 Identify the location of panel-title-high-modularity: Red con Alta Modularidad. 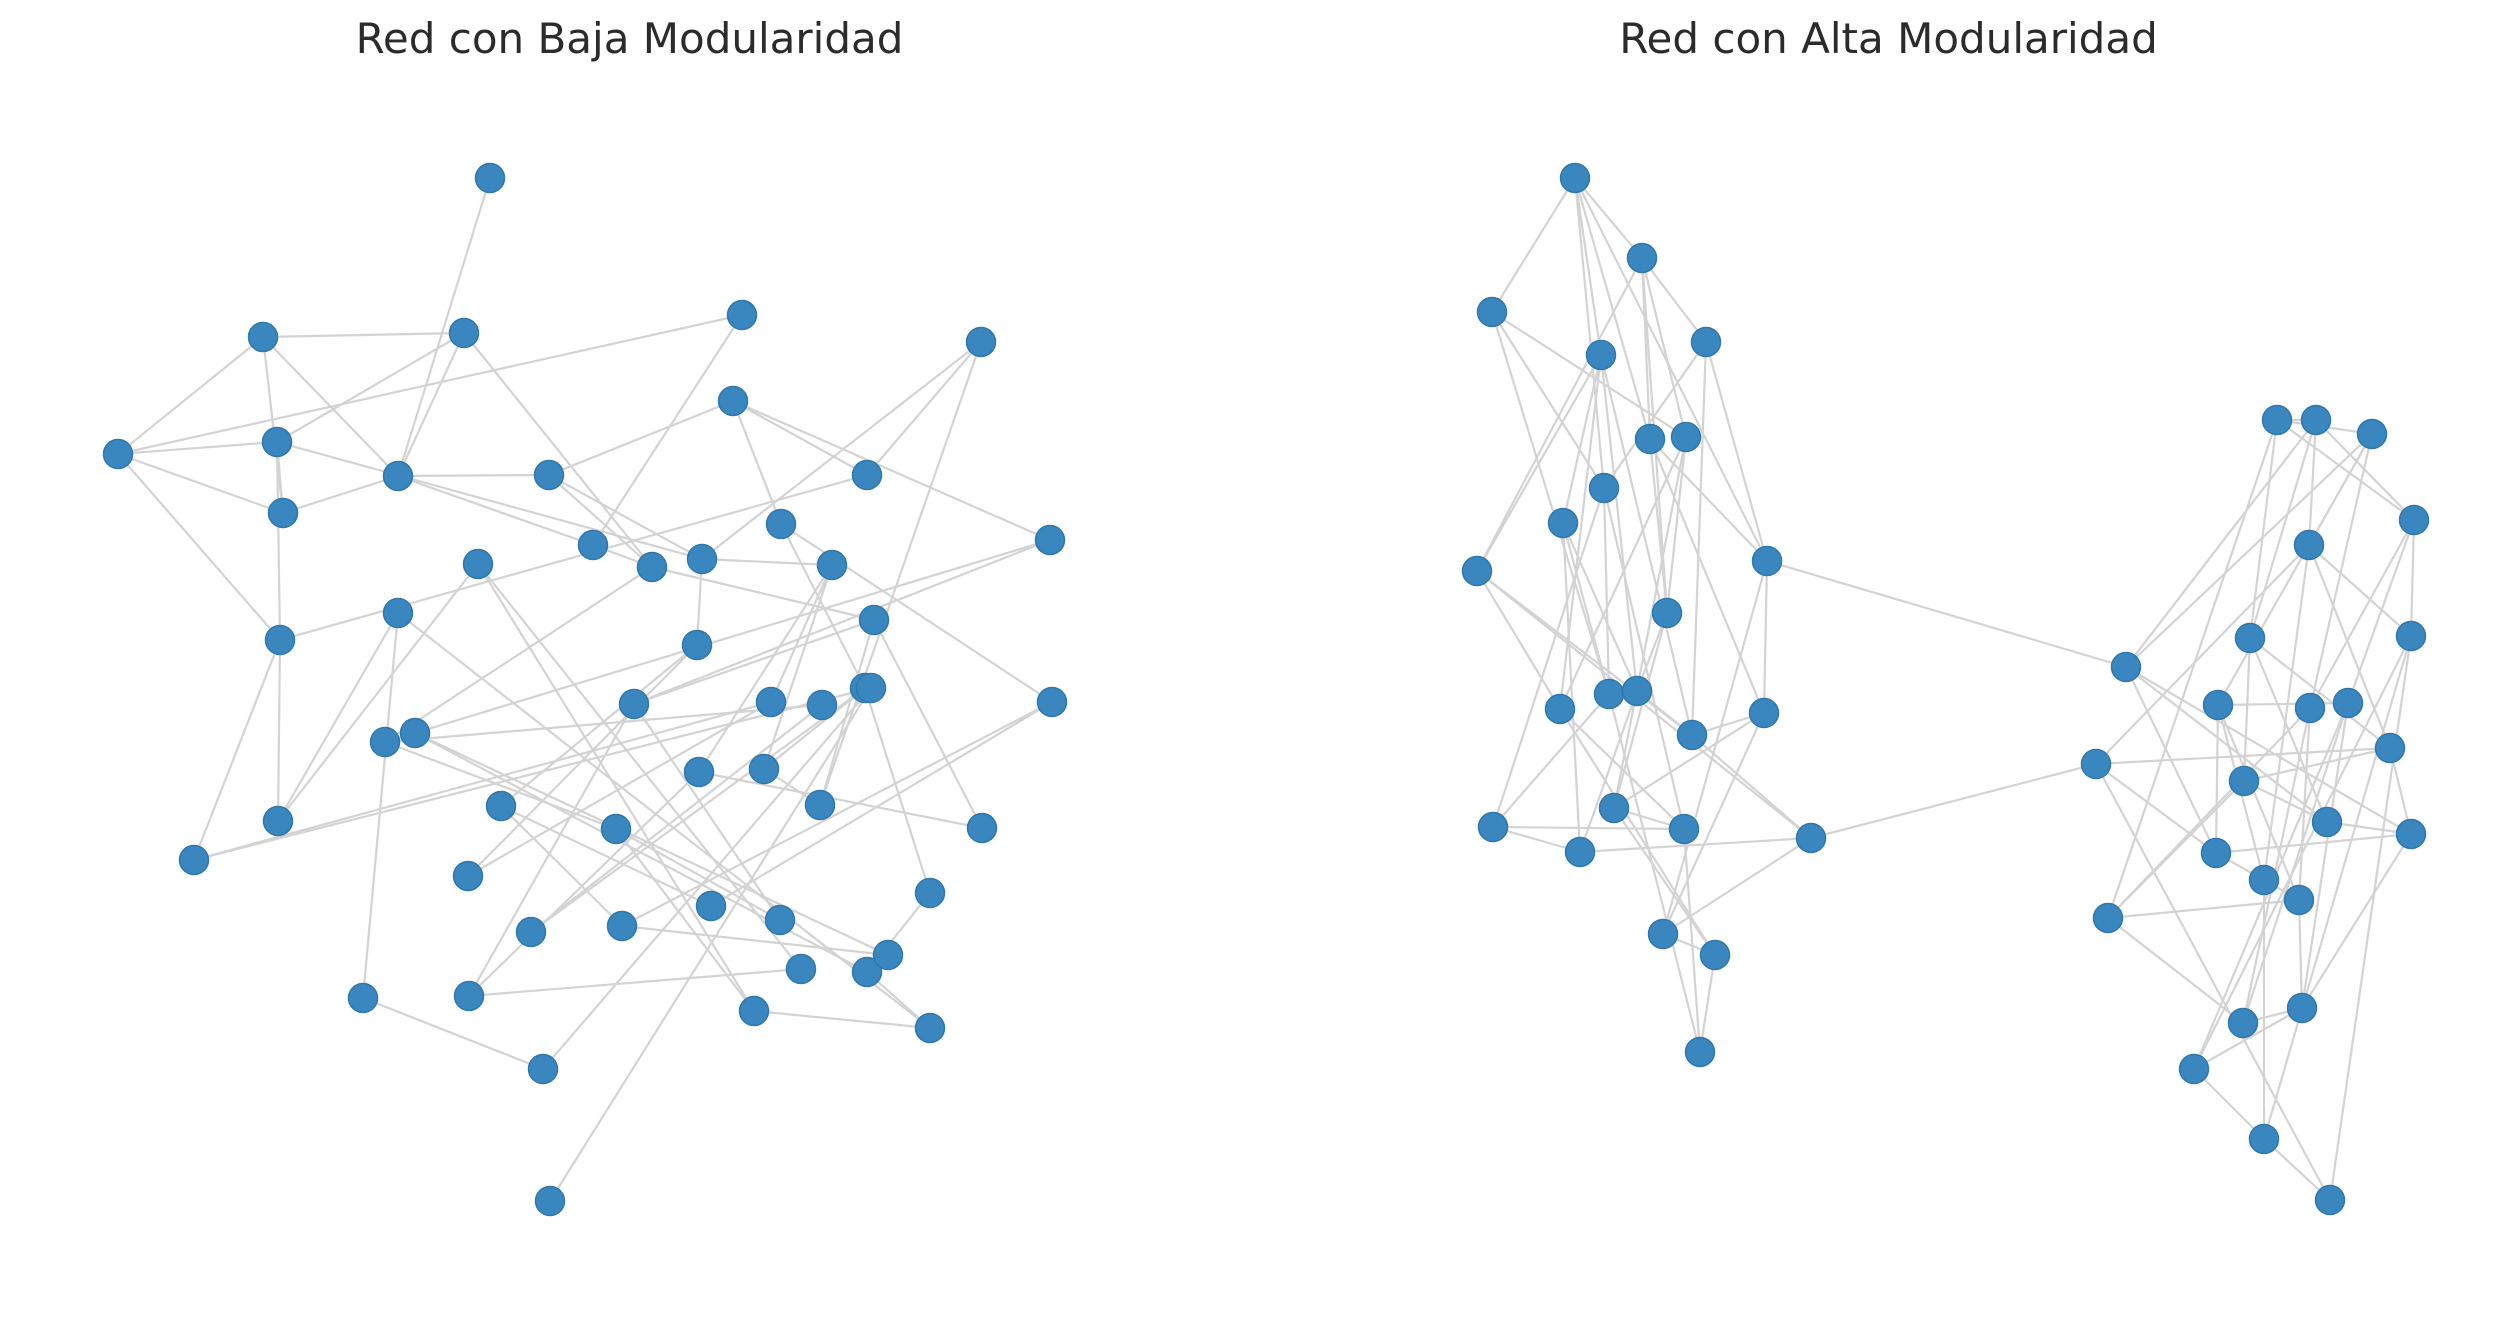
(1888, 38).